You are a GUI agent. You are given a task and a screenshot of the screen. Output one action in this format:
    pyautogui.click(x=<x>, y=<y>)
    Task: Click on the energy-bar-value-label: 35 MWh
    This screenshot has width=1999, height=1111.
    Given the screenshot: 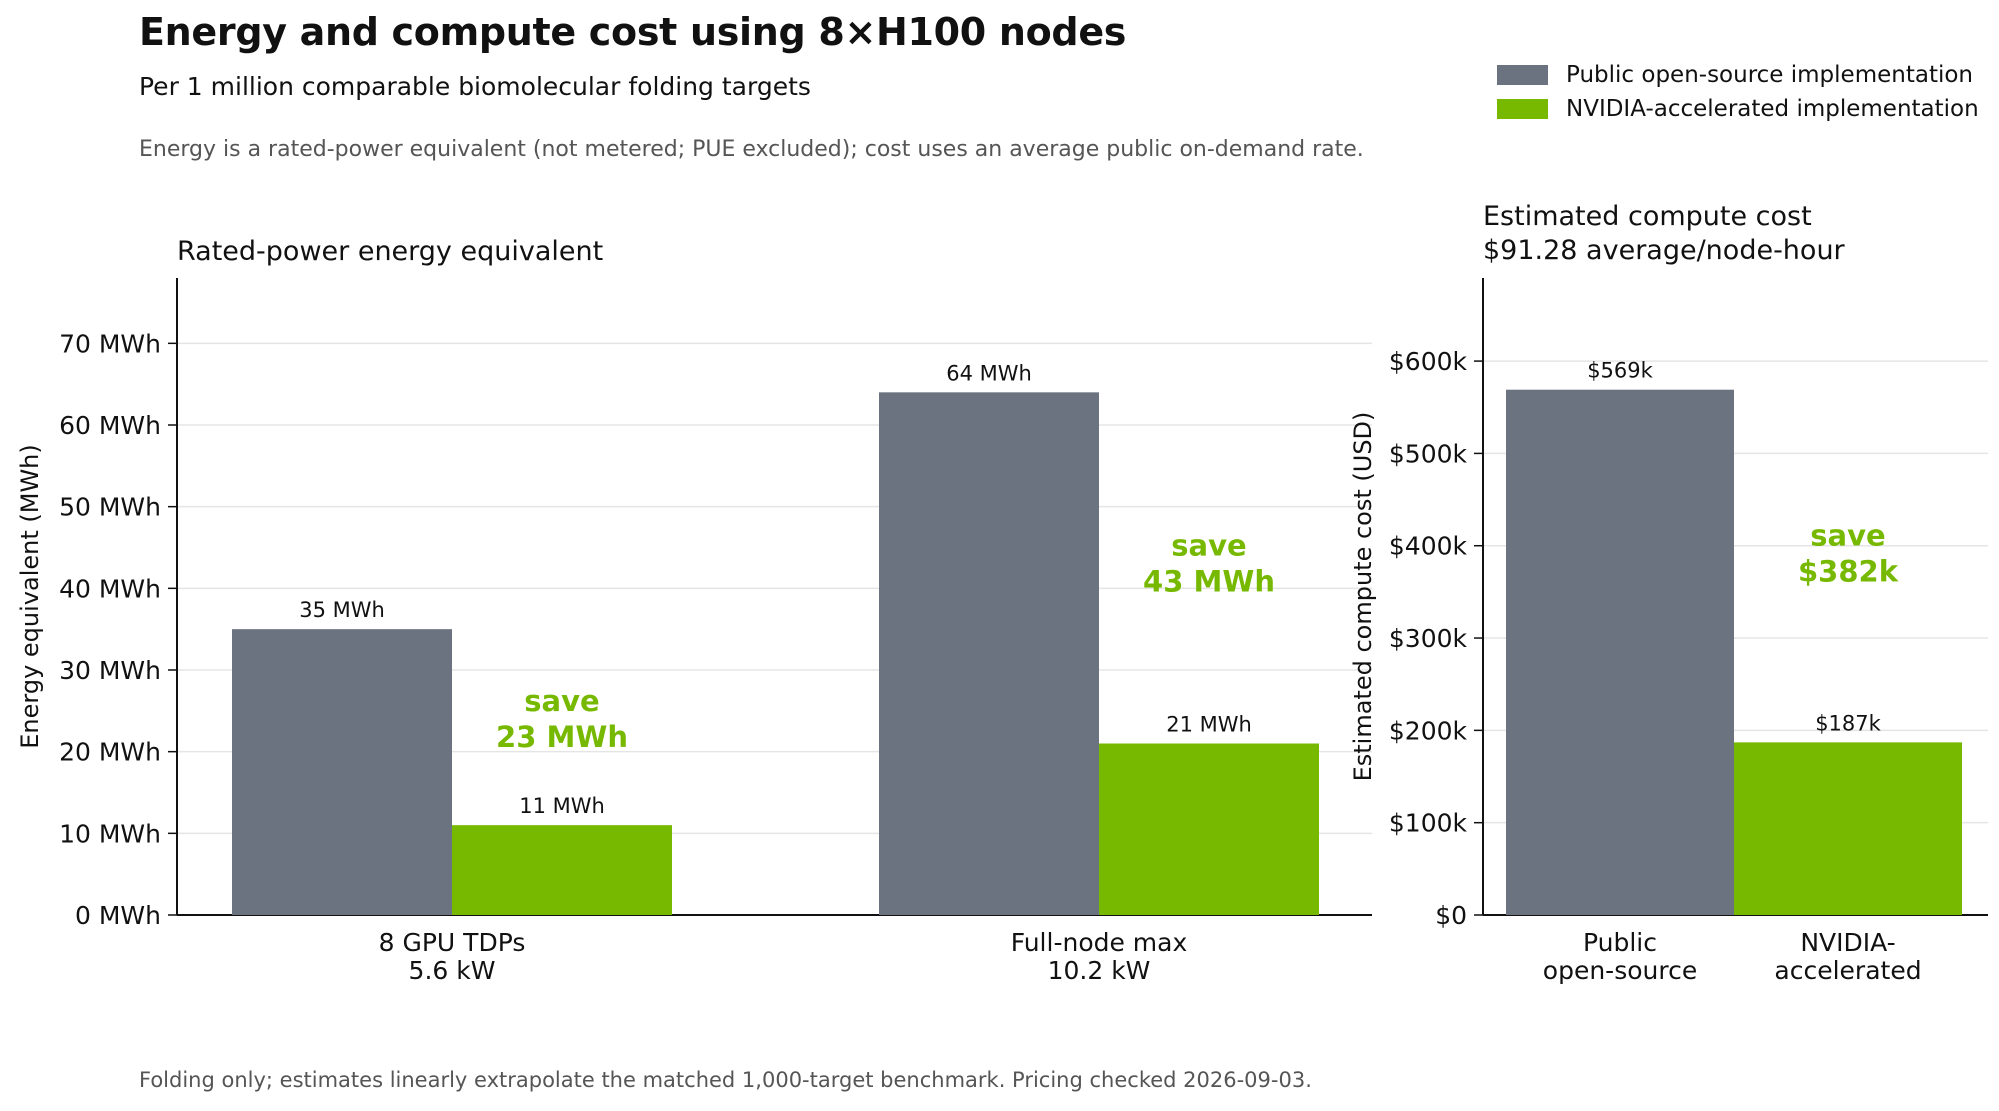 What is the action you would take?
    pyautogui.click(x=342, y=610)
    